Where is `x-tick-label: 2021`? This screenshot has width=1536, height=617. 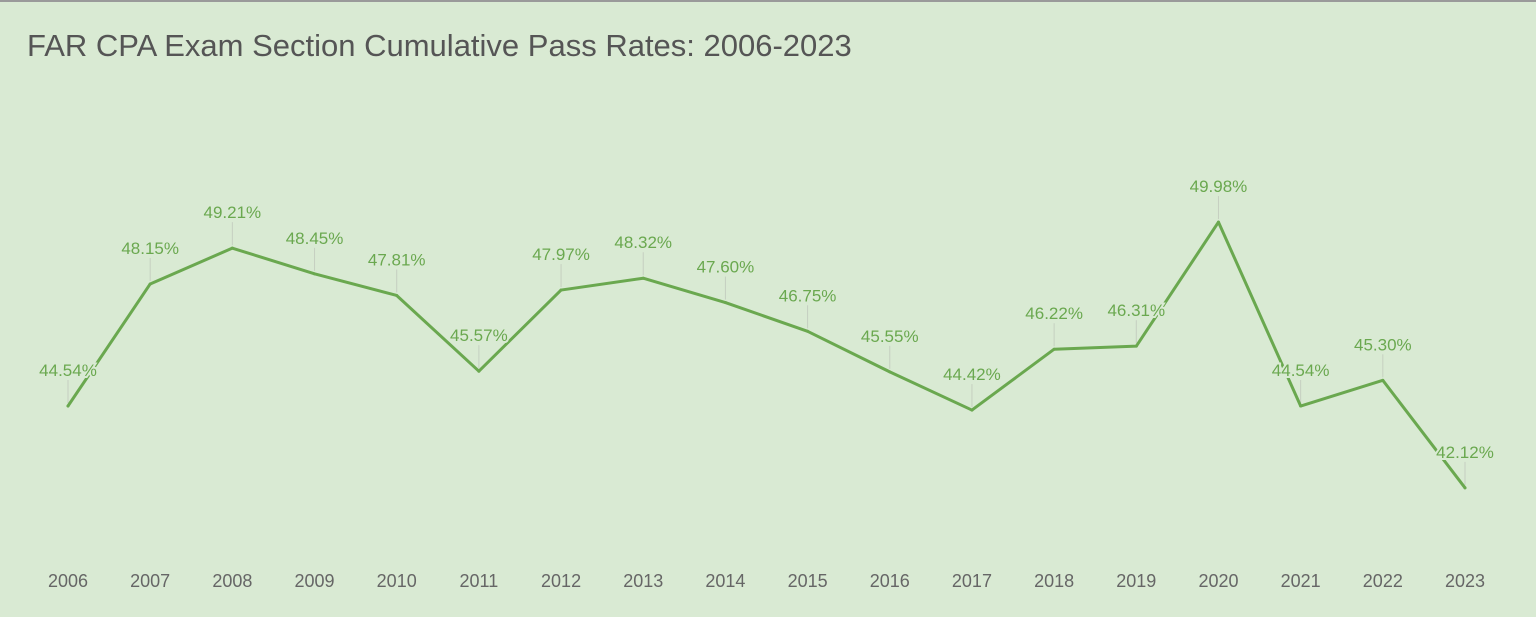 x-tick-label: 2021 is located at coordinates (1301, 581).